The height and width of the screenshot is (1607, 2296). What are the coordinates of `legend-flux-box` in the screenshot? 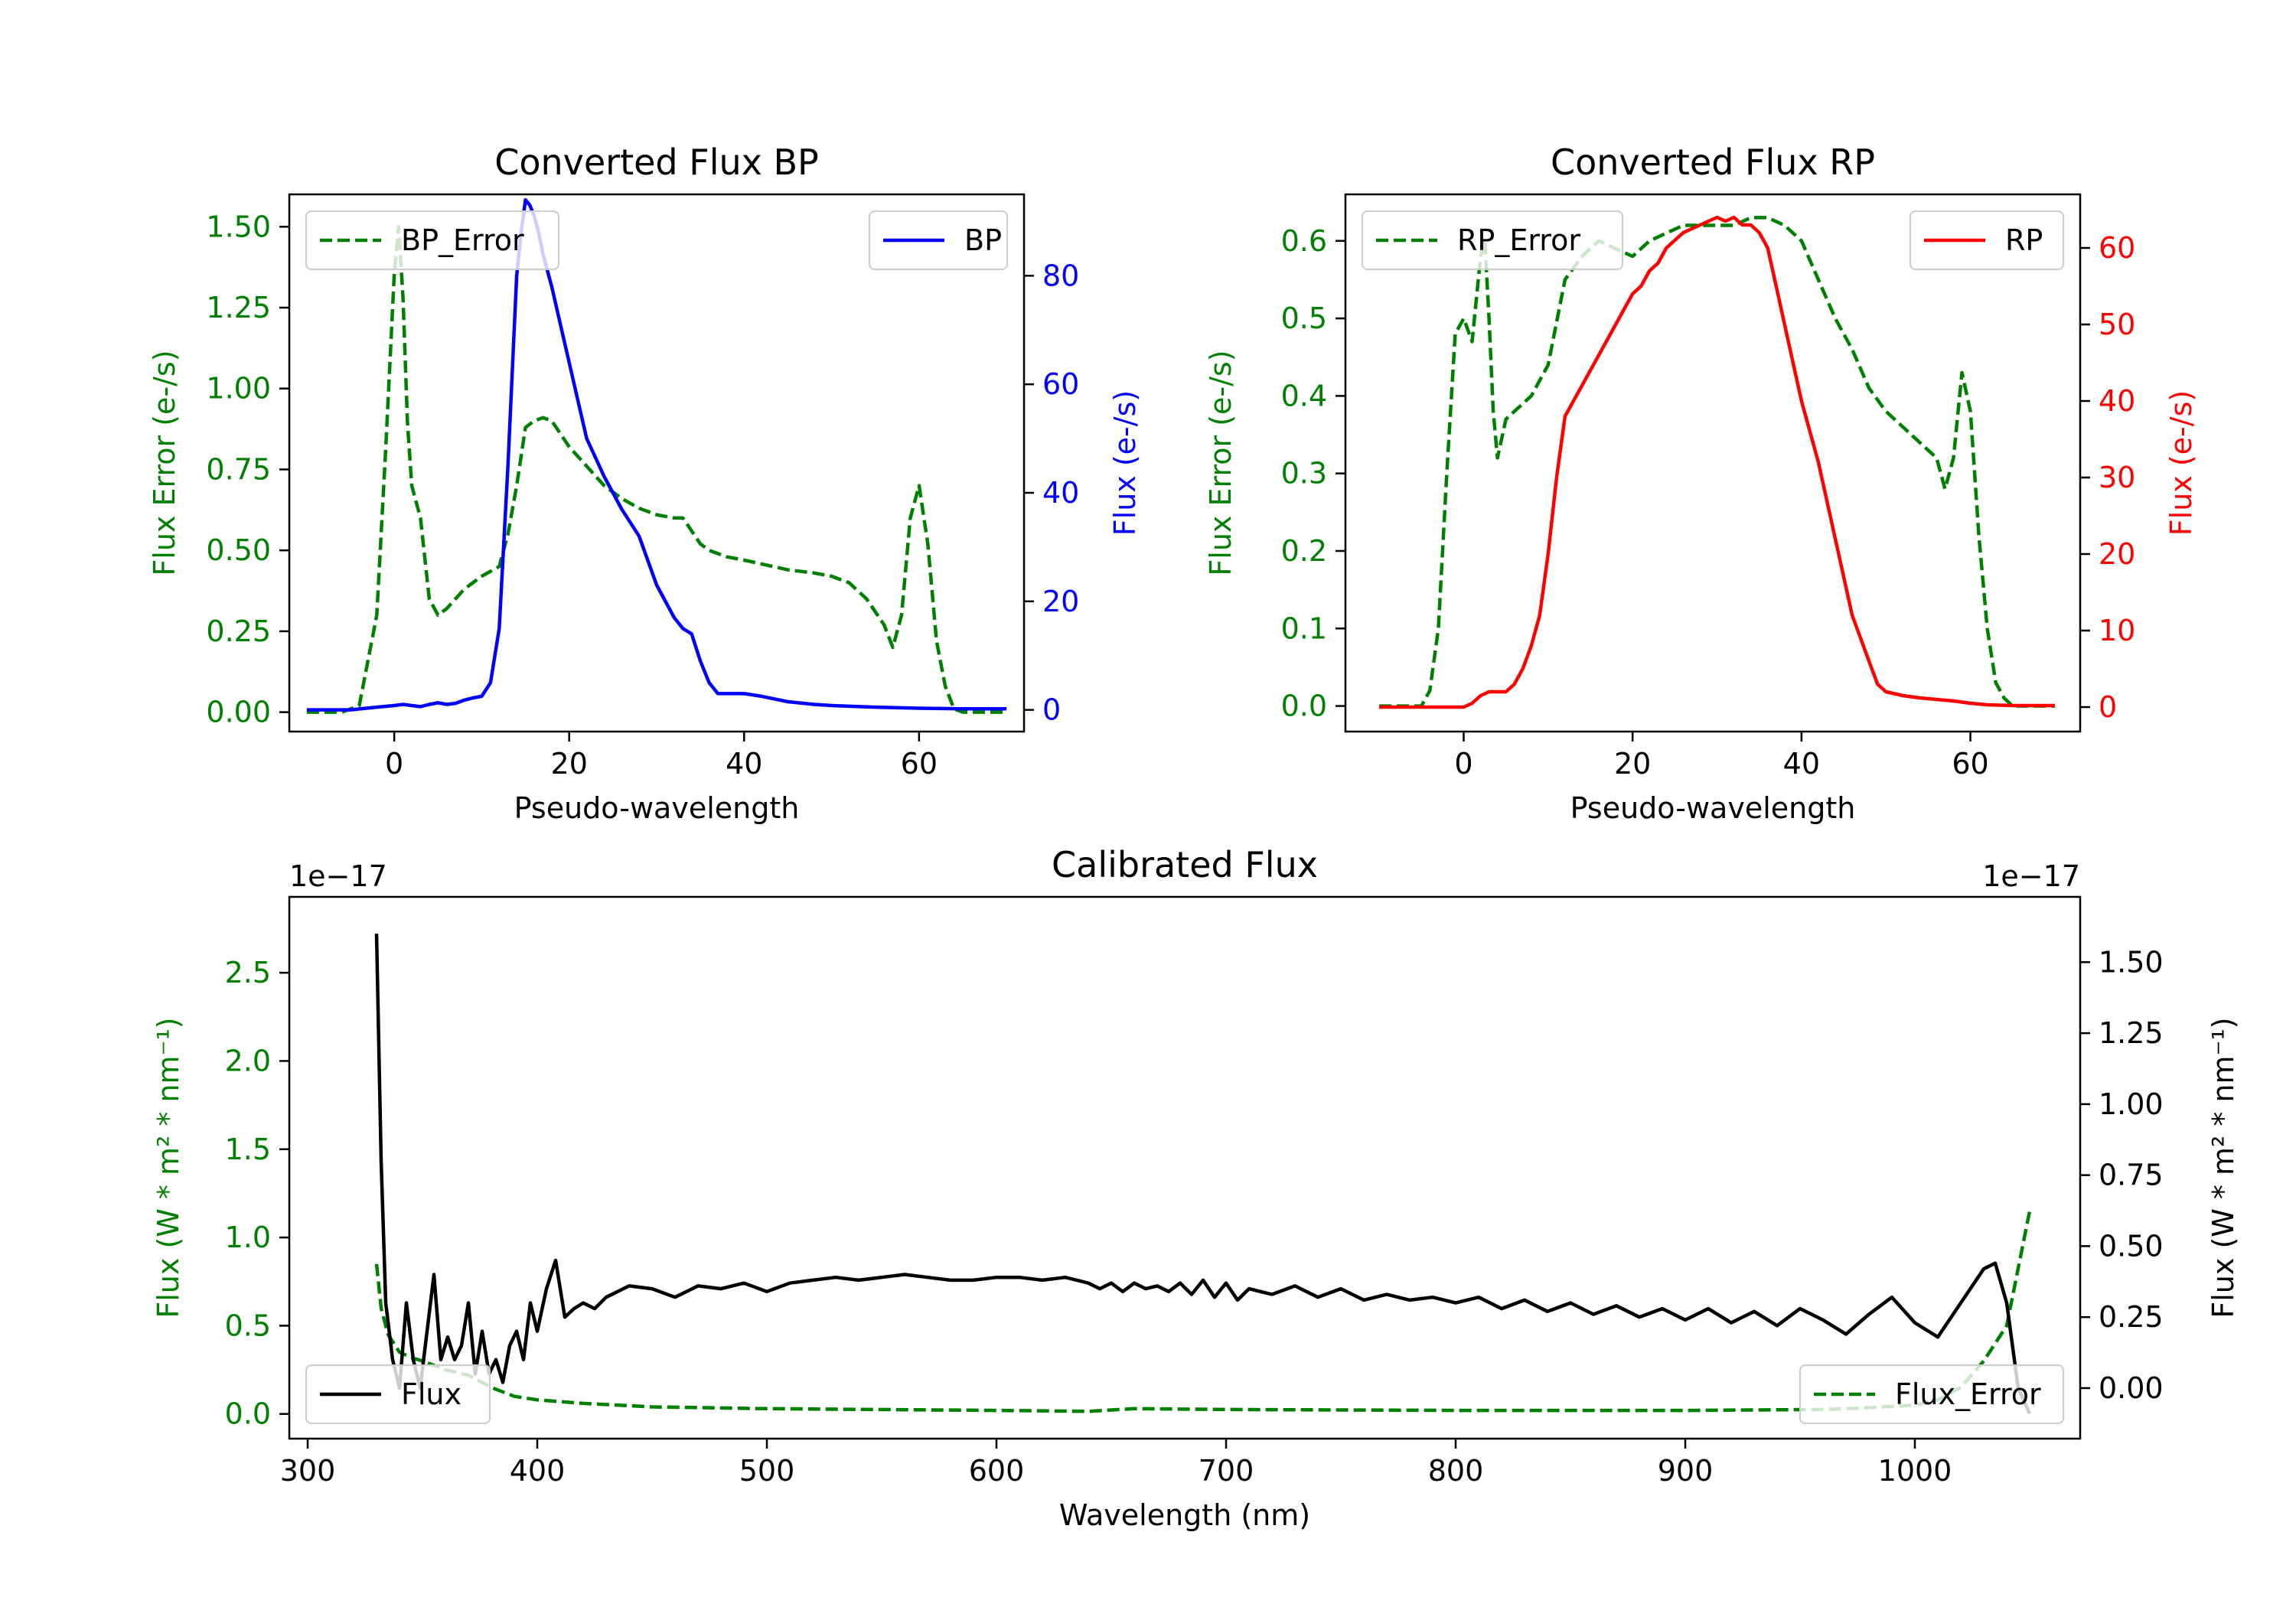 It's located at (398, 1394).